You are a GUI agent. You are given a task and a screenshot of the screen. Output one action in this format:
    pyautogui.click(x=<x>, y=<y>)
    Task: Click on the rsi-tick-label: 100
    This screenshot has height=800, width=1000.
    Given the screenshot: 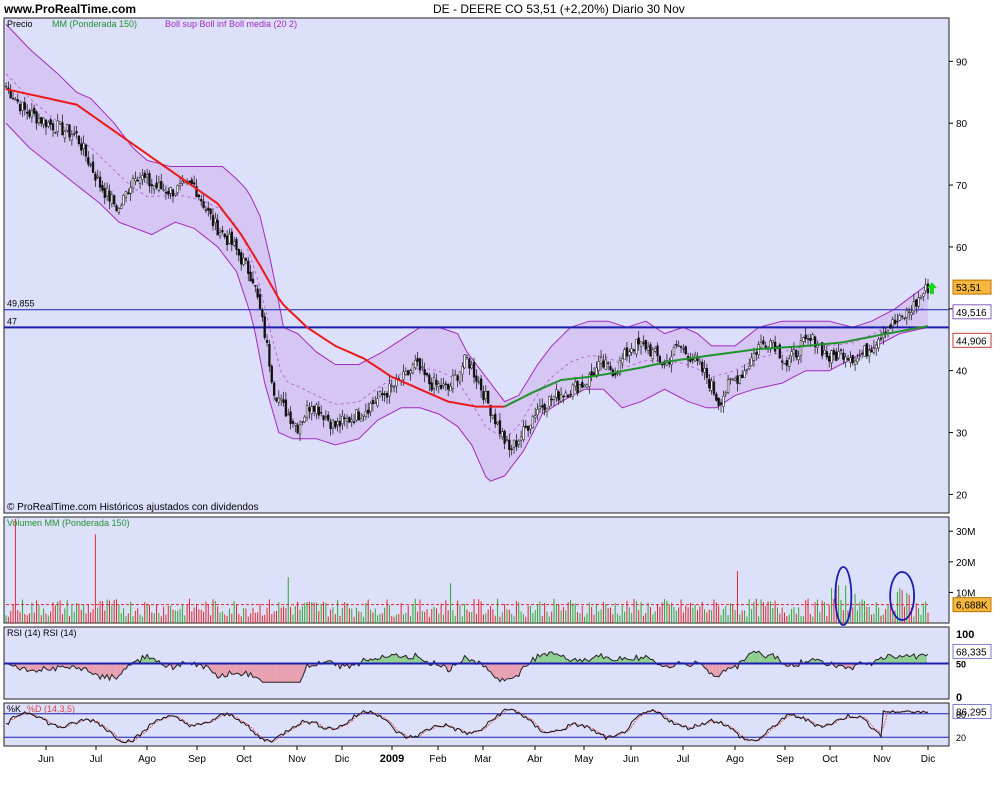 What is the action you would take?
    pyautogui.click(x=965, y=635)
    